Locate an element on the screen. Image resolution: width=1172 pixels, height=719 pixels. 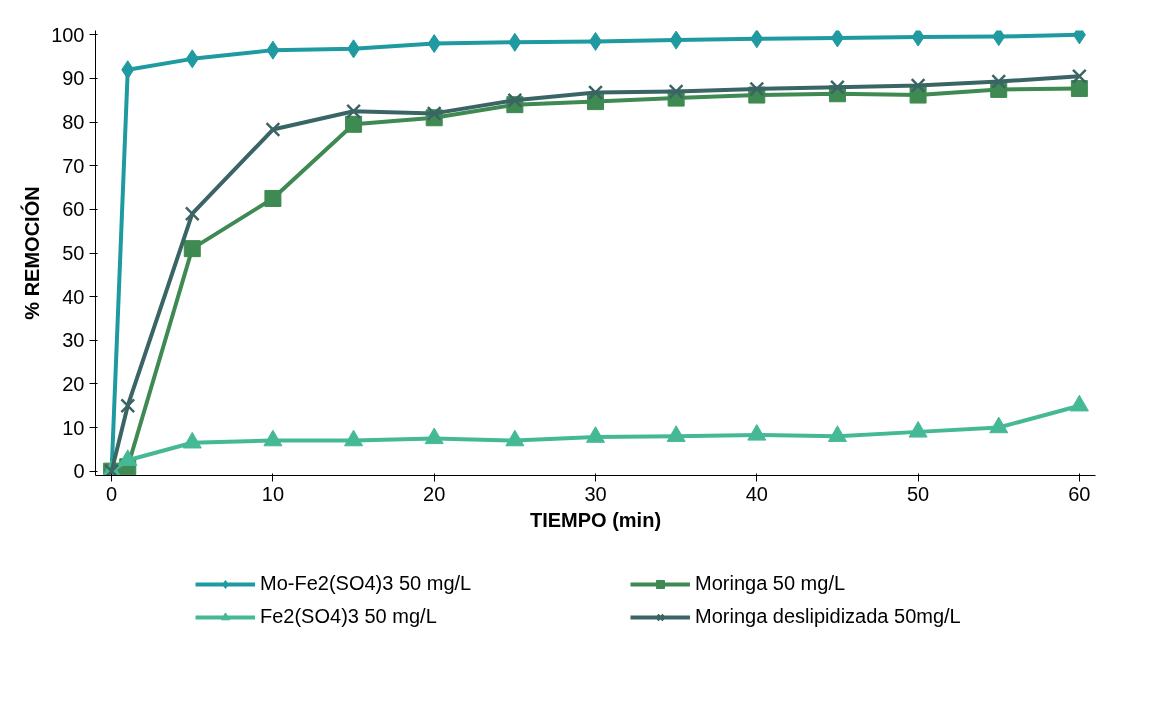
y-tick-label: 30 is located at coordinates (73, 340).